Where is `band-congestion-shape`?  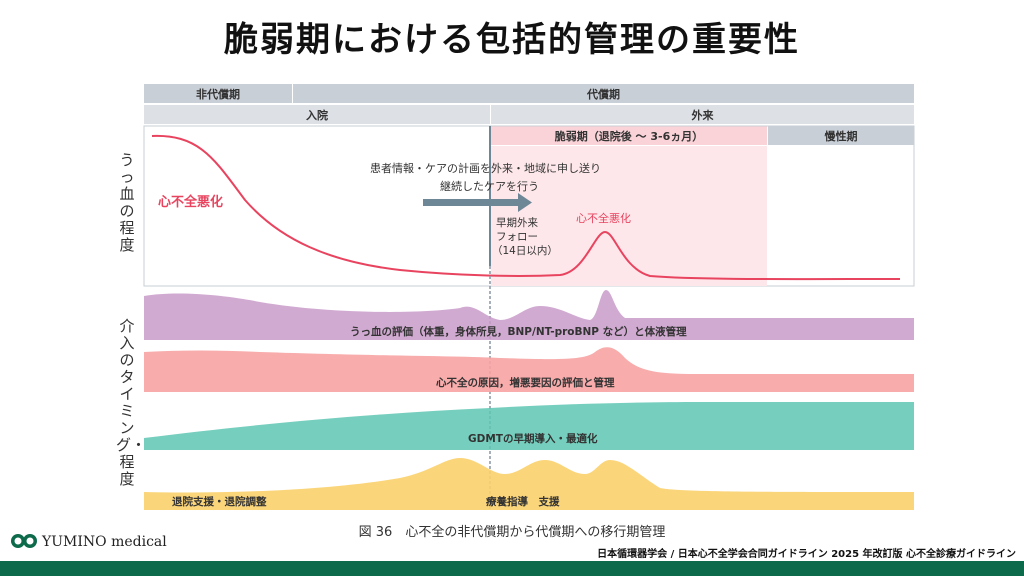 band-congestion-shape is located at coordinates (529, 315).